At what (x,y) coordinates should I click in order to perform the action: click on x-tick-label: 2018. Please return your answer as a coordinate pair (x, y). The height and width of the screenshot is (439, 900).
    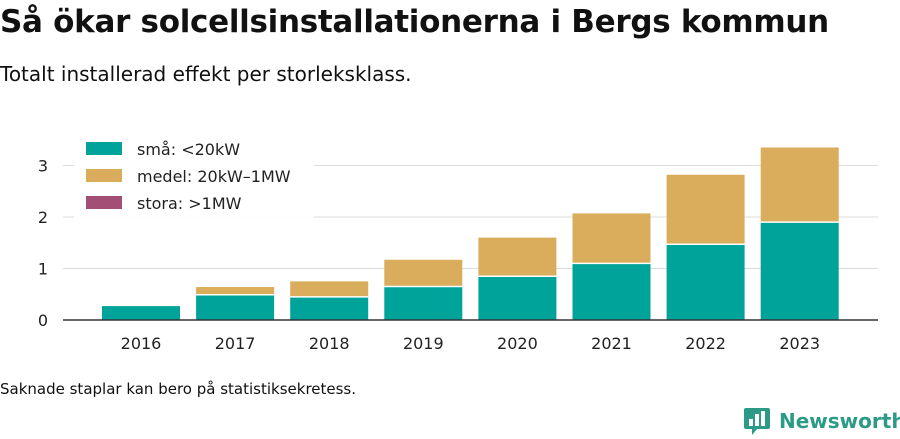
    Looking at the image, I should click on (329, 343).